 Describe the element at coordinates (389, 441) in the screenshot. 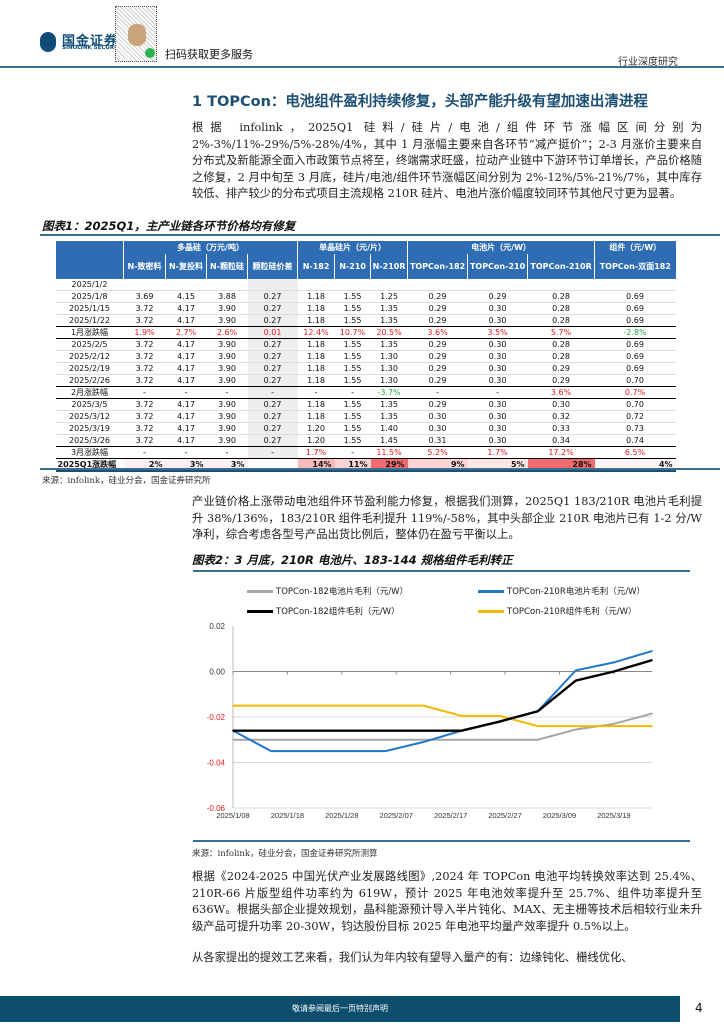

I see `table-cell: 1.45` at that location.